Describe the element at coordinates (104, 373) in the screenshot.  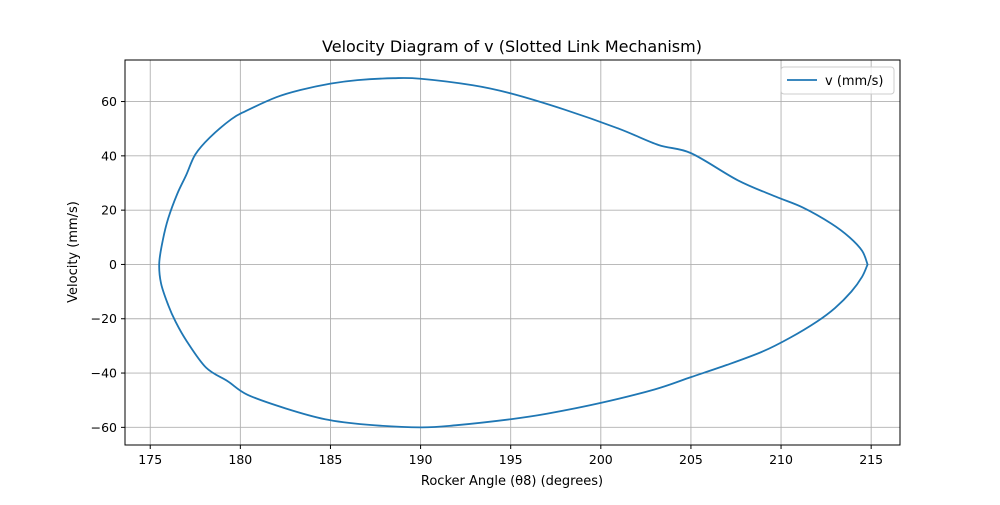
I see `y-tick-label: −40` at that location.